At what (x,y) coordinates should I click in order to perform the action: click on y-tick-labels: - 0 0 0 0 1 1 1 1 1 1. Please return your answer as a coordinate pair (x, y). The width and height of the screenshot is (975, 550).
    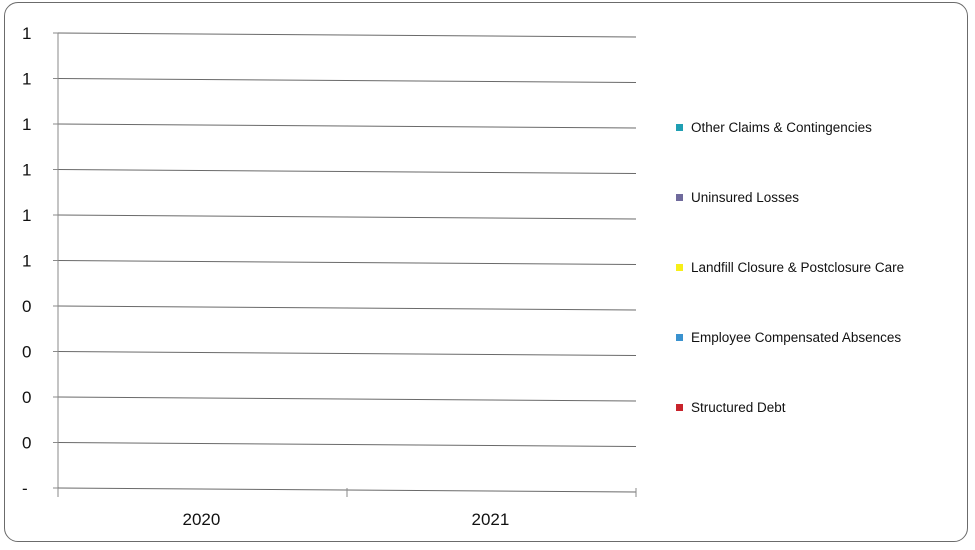
    Looking at the image, I should click on (26, 261).